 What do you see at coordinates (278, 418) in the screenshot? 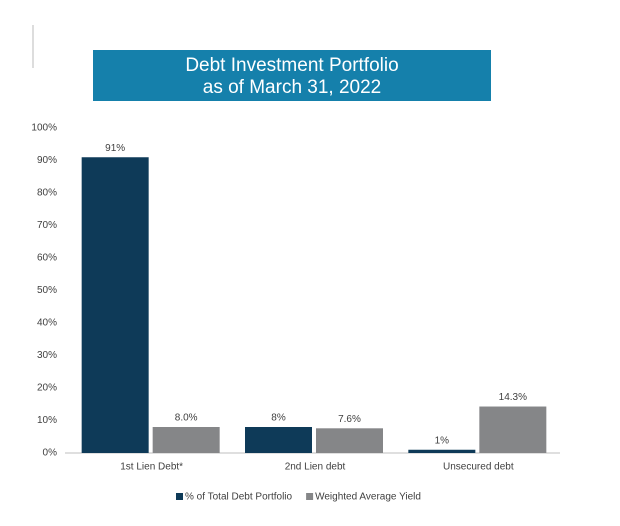
I see `data-label: 8%` at bounding box center [278, 418].